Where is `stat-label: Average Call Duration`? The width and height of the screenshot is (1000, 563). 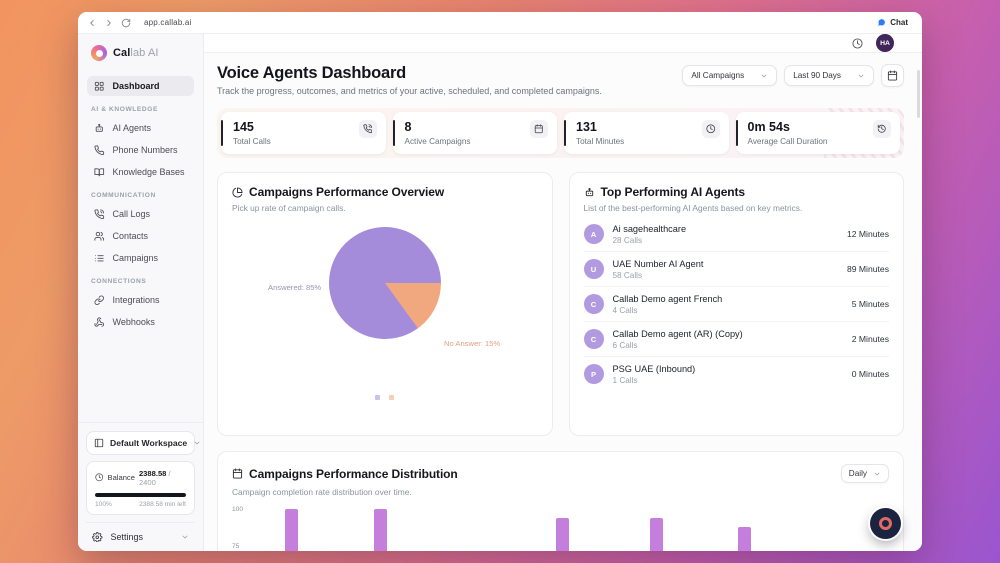
stat-label: Average Call Duration is located at coordinates (787, 141).